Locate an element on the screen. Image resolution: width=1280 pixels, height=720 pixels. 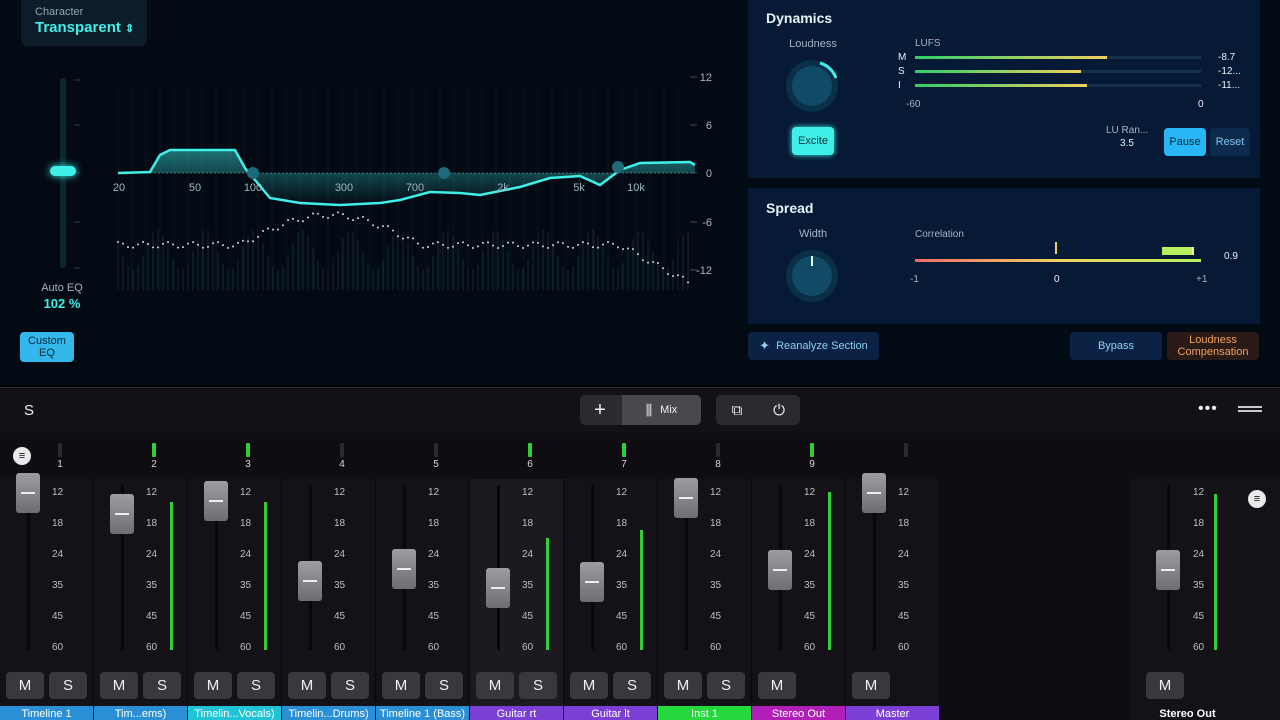
channel-number: 6 is located at coordinates (530, 464).